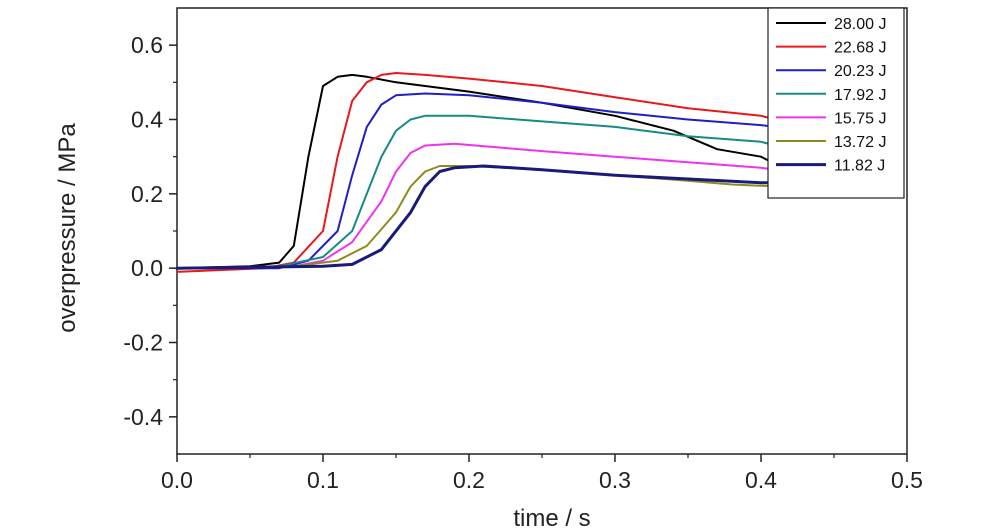 This screenshot has height=532, width=994. I want to click on y-tick-label: 0.2, so click(147, 194).